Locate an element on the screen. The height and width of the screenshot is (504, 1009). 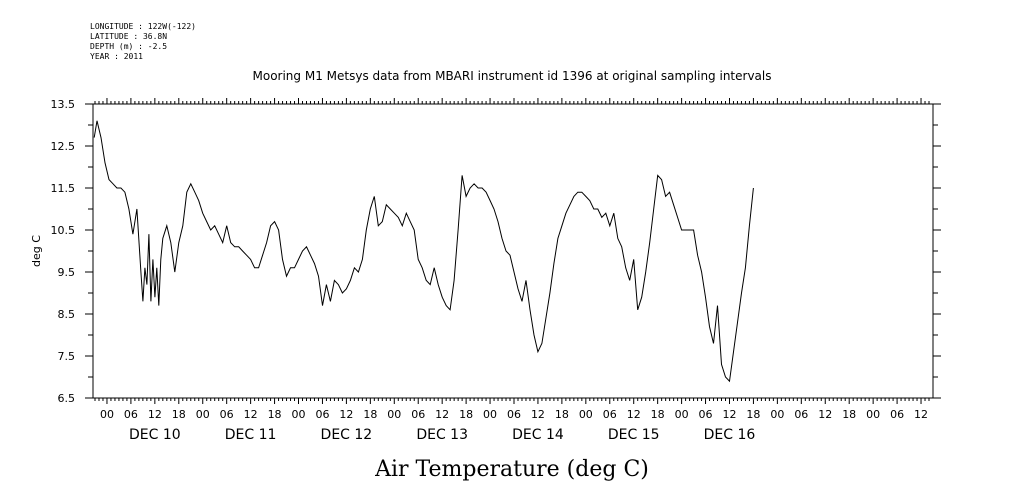
day-label: DEC 12 is located at coordinates (347, 435).